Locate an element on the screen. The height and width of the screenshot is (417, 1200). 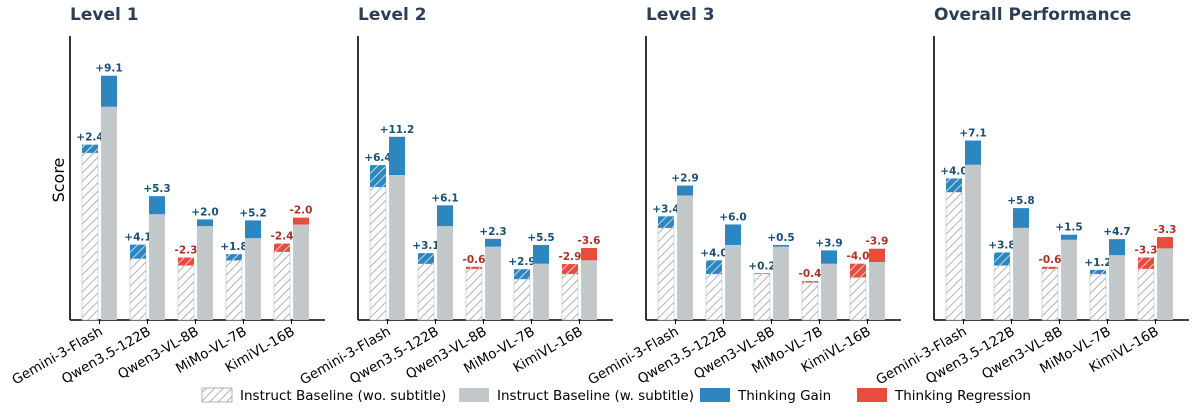
data-label-w-mimo-vl-7b: +5.2 is located at coordinates (252, 213).